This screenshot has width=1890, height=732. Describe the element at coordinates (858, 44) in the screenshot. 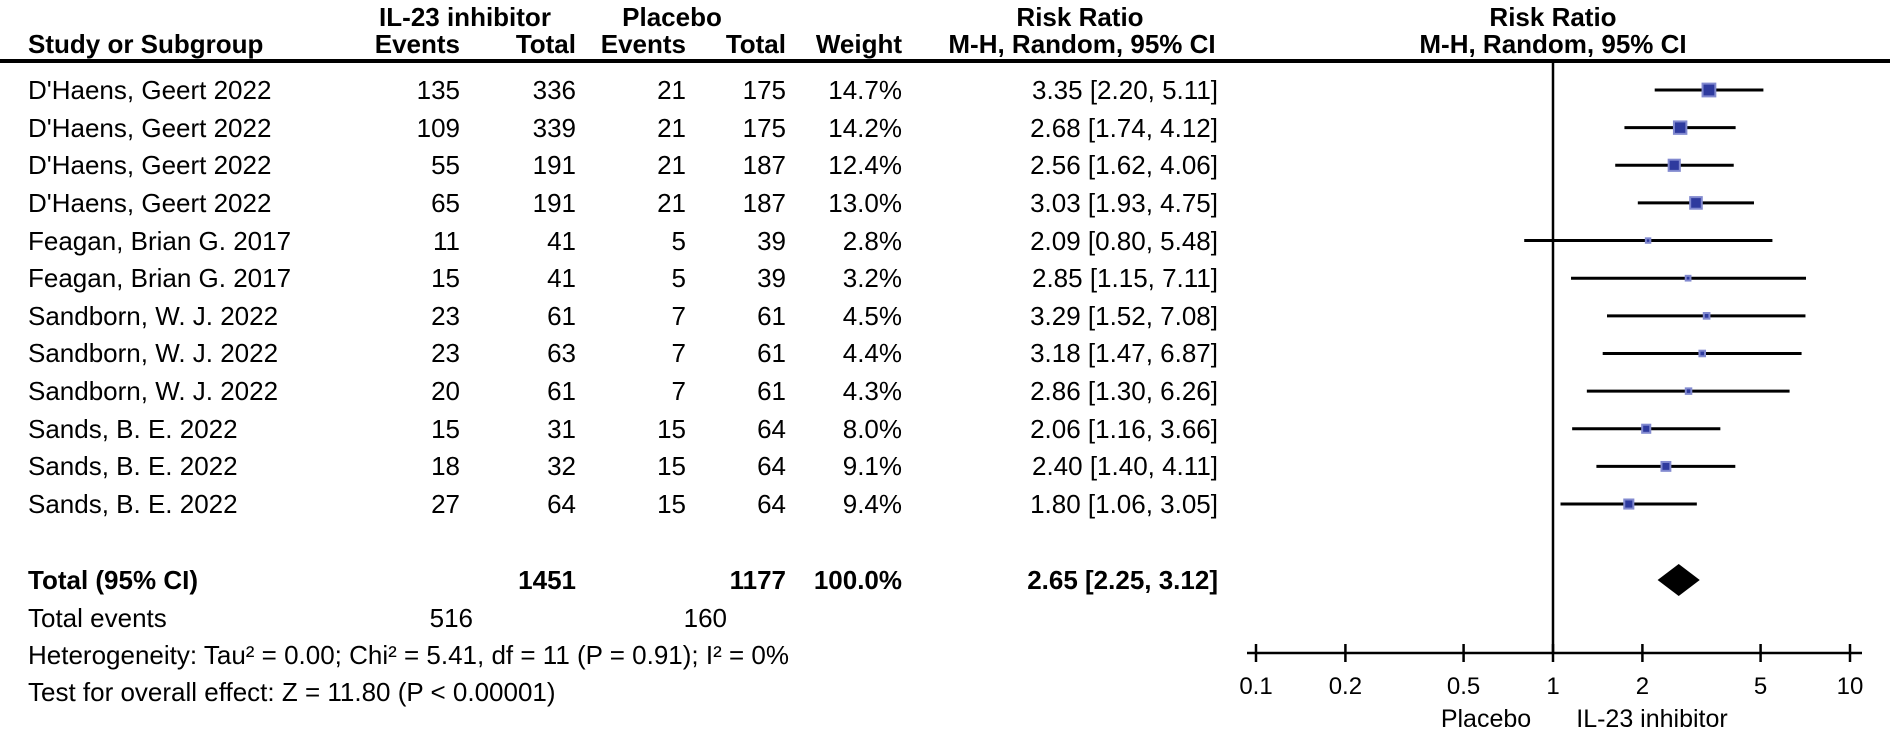

I see `column-header-weight: Weight` at that location.